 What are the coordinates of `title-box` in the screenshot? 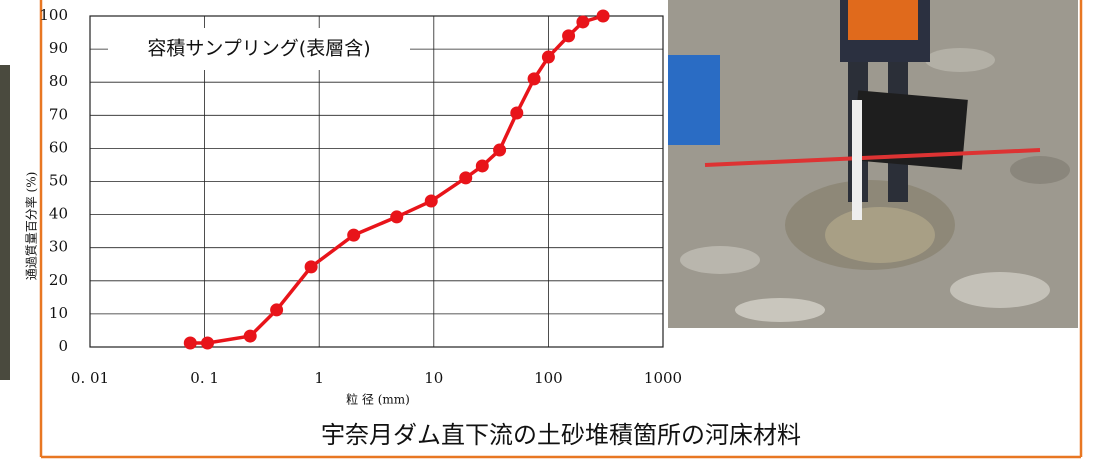 It's located at (259, 49).